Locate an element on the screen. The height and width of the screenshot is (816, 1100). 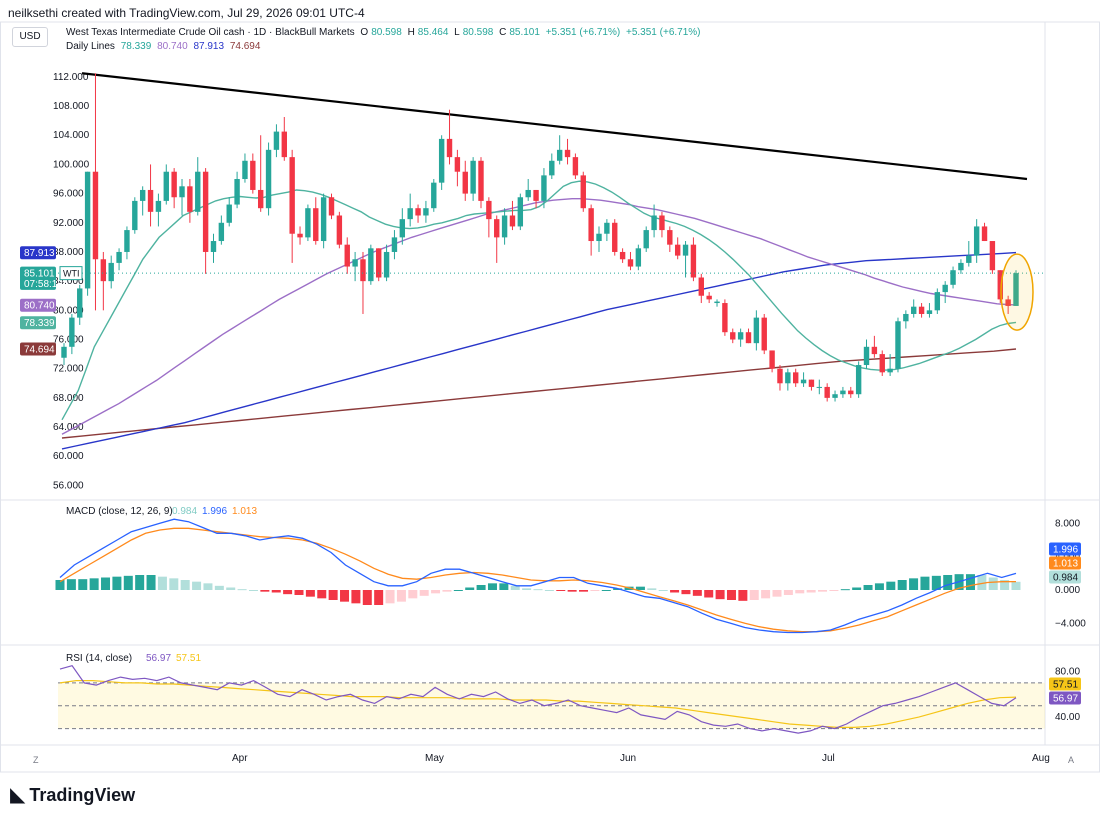
ohlc-high: 85.464 is located at coordinates (433, 32).